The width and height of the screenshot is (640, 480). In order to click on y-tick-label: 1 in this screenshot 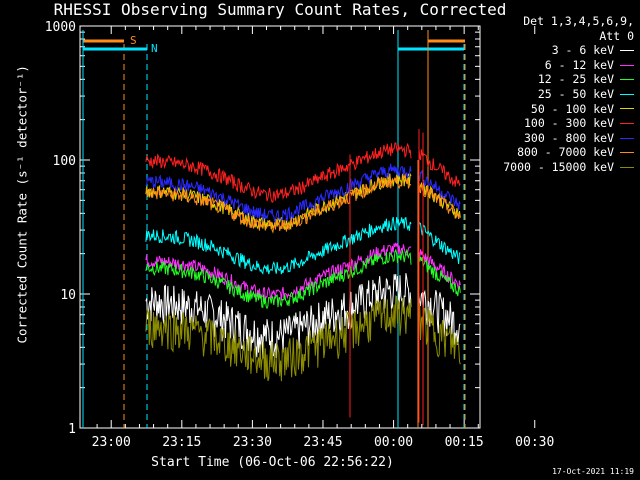, I will do `click(72, 429)`.